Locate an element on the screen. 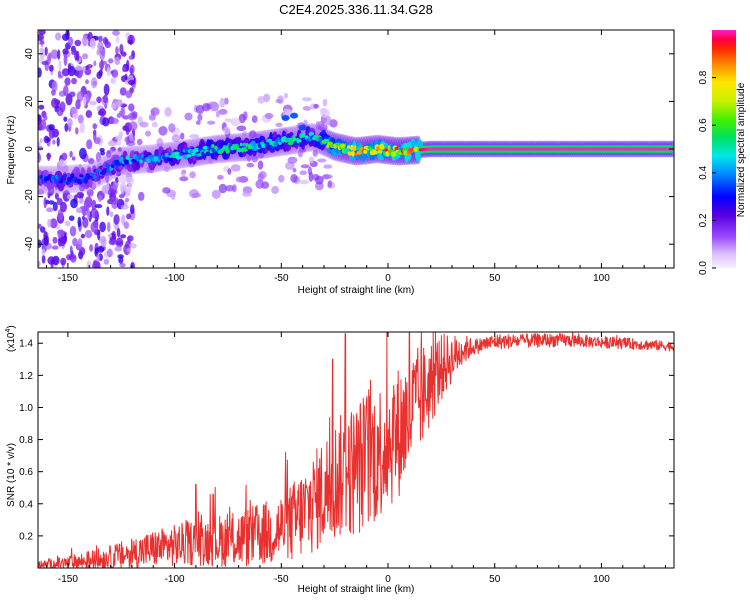 The height and width of the screenshot is (600, 750). colorbar-tick-label: 0.0 is located at coordinates (703, 268).